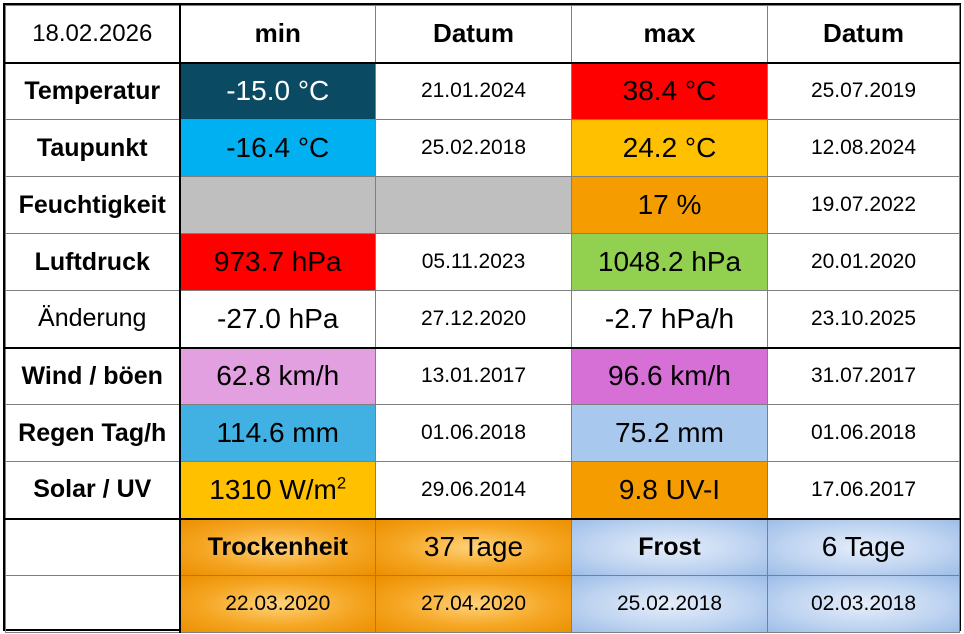 The image size is (964, 634). Describe the element at coordinates (473, 319) in the screenshot. I see `min-date: 27.12.2020` at that location.